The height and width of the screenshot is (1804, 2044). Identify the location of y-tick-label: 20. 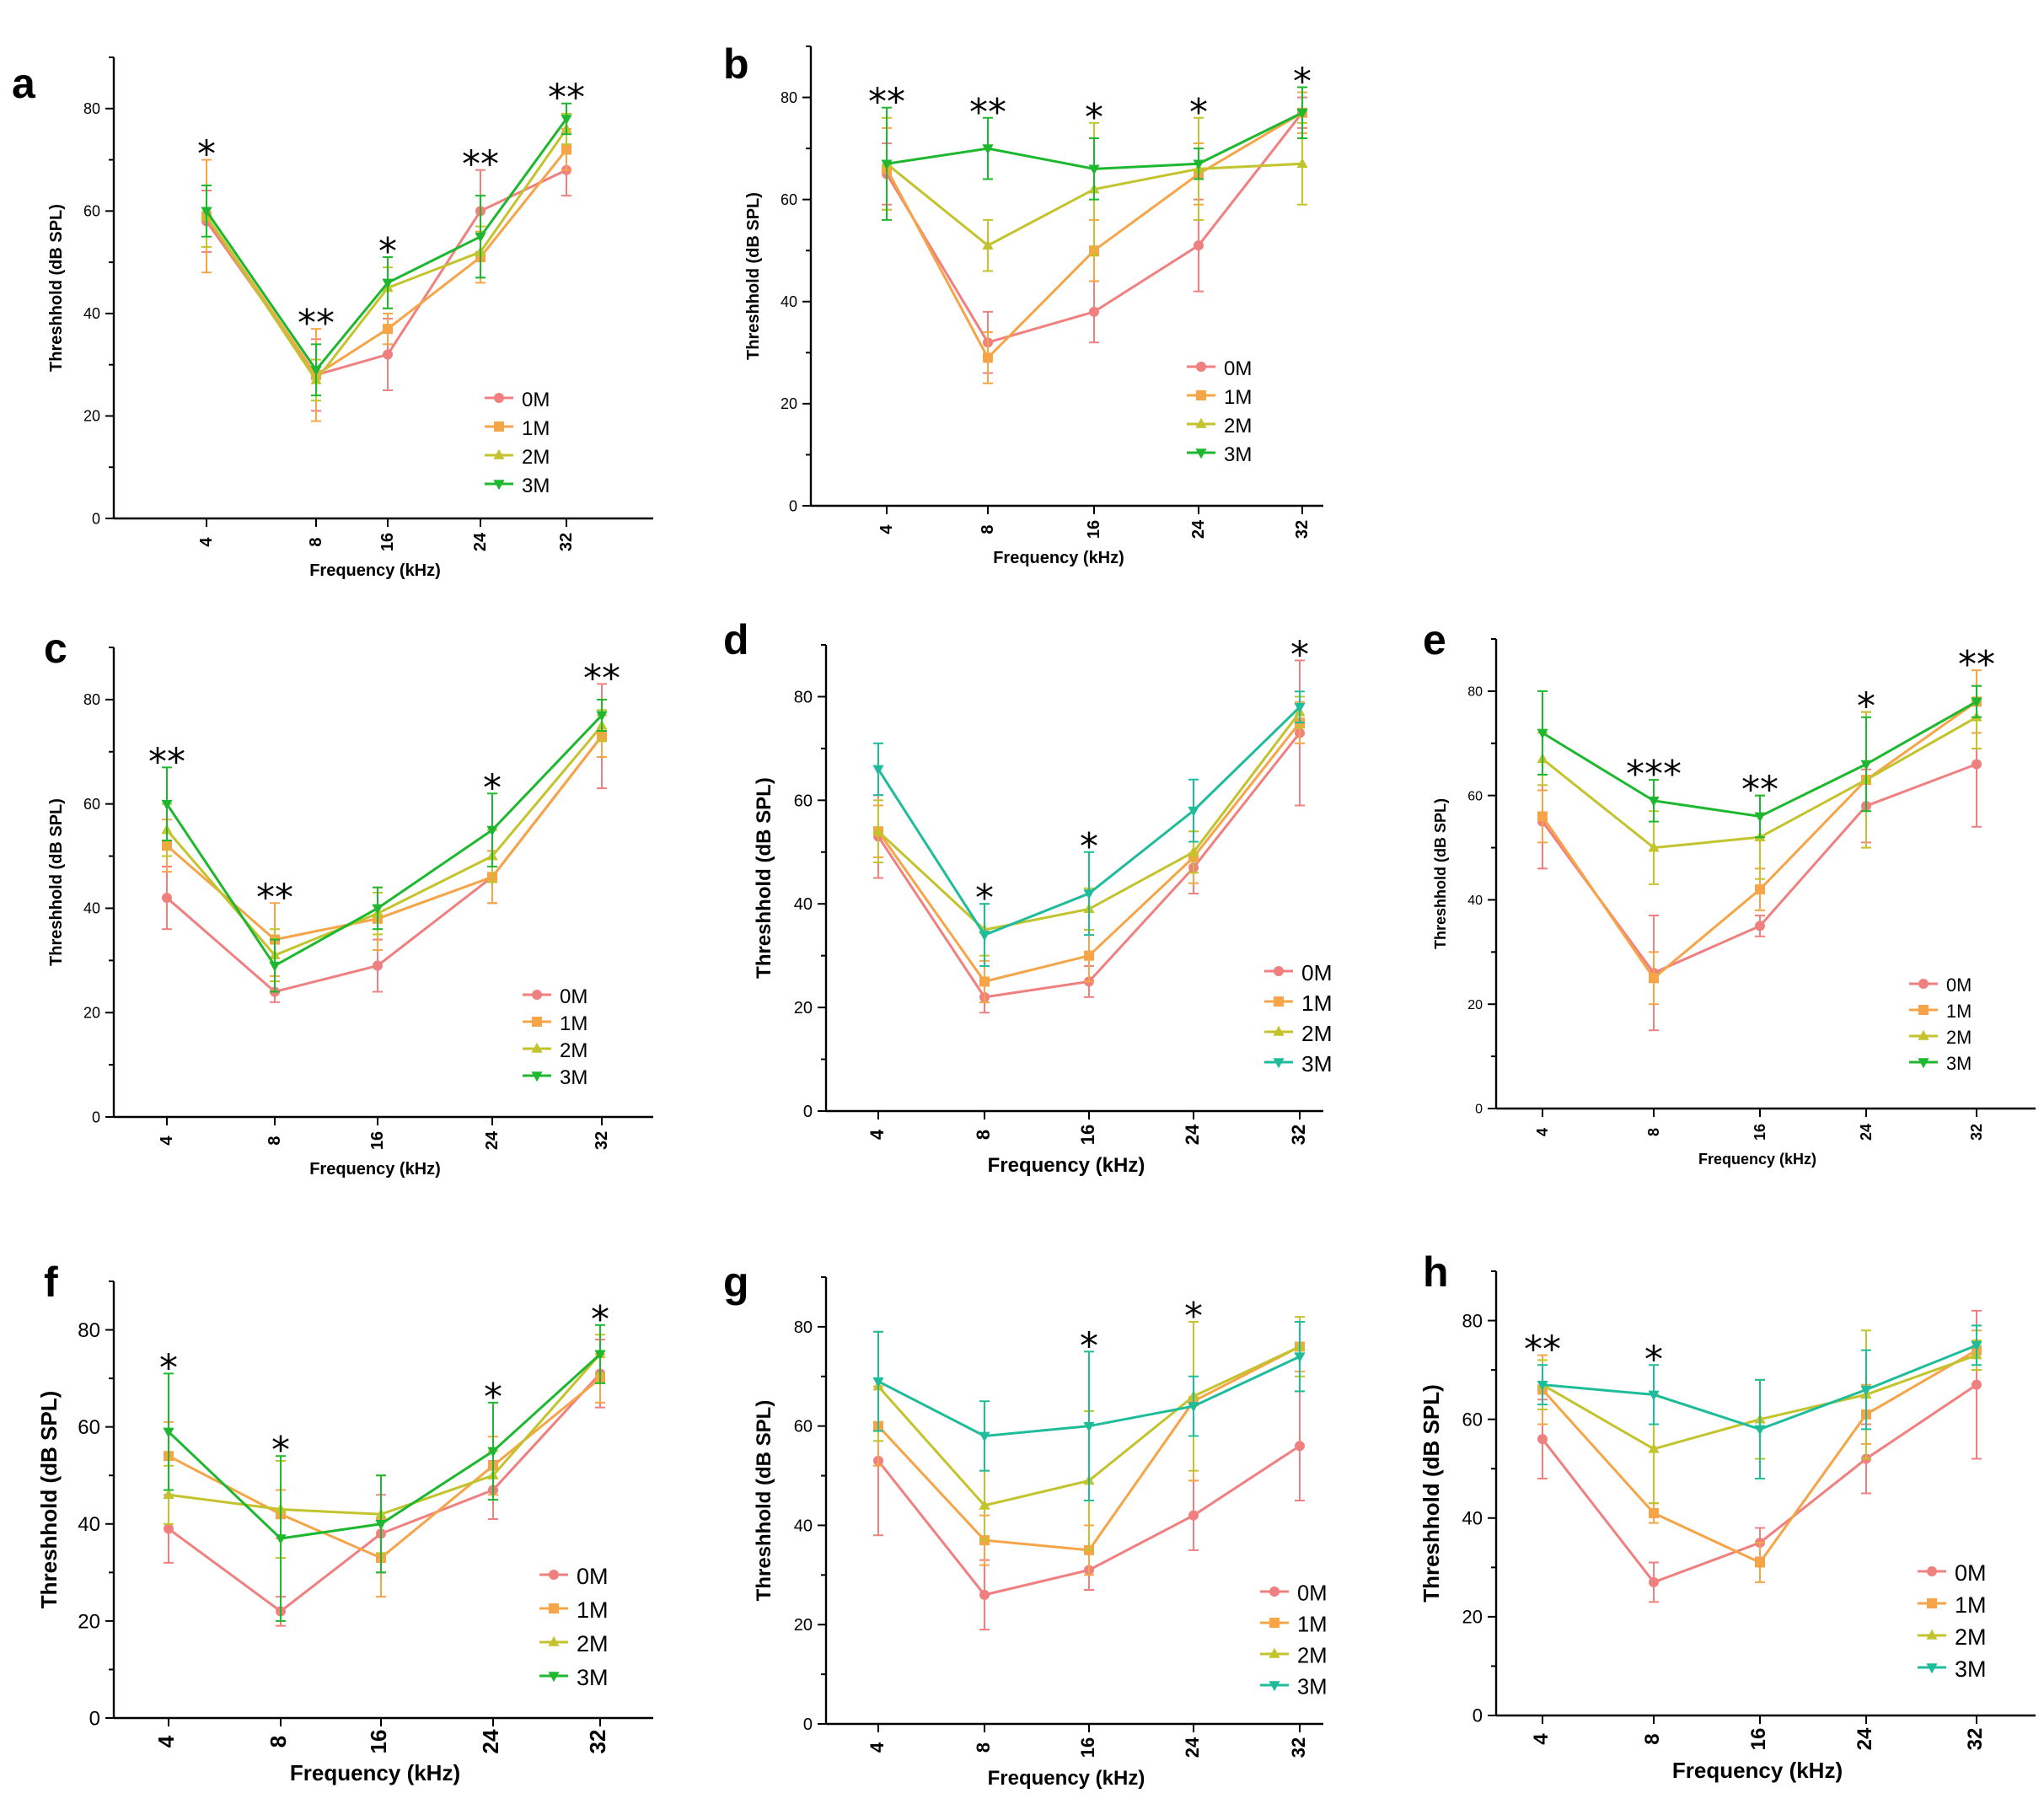
(789, 404).